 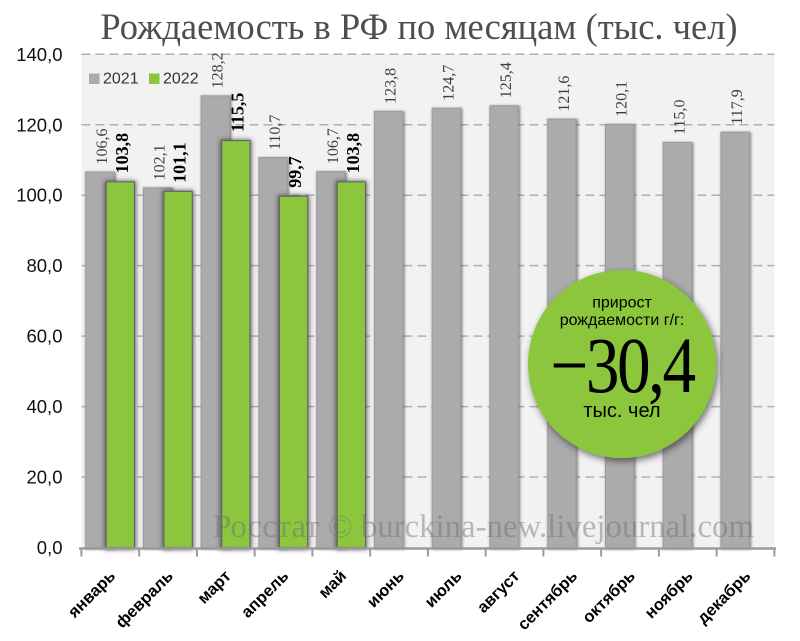 What do you see at coordinates (39, 124) in the screenshot?
I see `svg-text: 120,0` at bounding box center [39, 124].